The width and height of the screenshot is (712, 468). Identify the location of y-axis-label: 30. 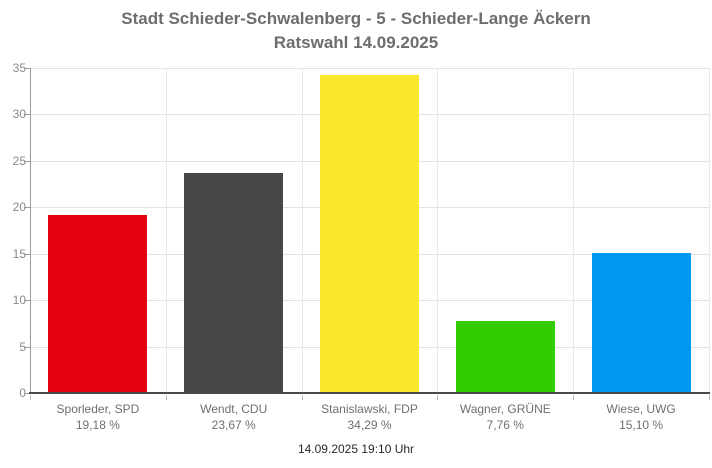
(19, 114).